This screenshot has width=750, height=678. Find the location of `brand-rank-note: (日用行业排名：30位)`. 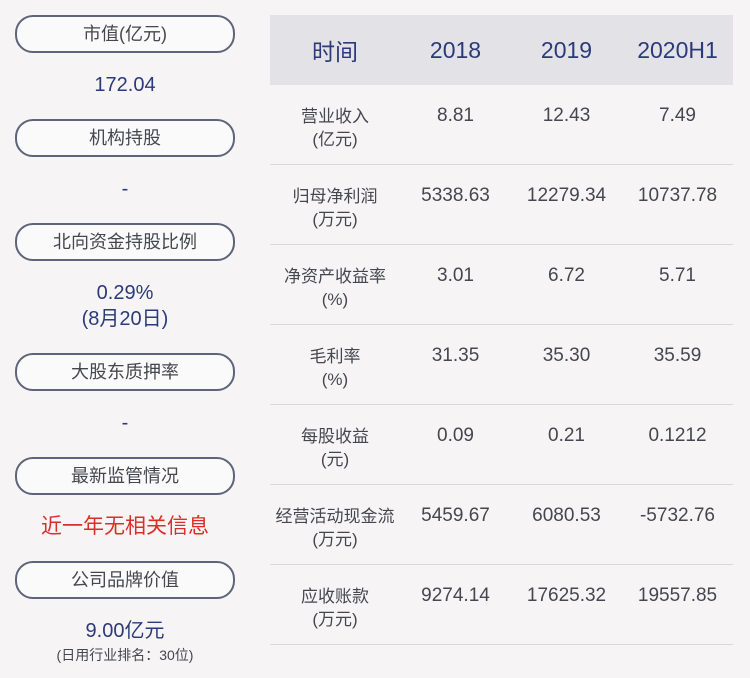

brand-rank-note: (日用行业排名：30位) is located at coordinates (125, 655).